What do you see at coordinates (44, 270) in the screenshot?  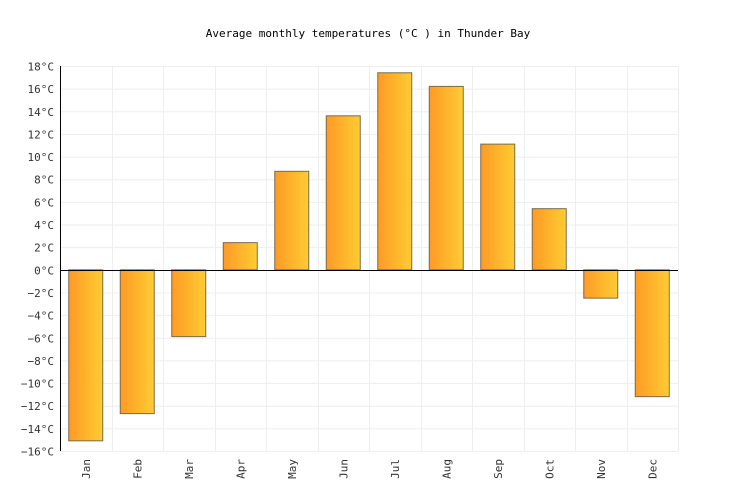 I see `y-tick-label: 0°C` at bounding box center [44, 270].